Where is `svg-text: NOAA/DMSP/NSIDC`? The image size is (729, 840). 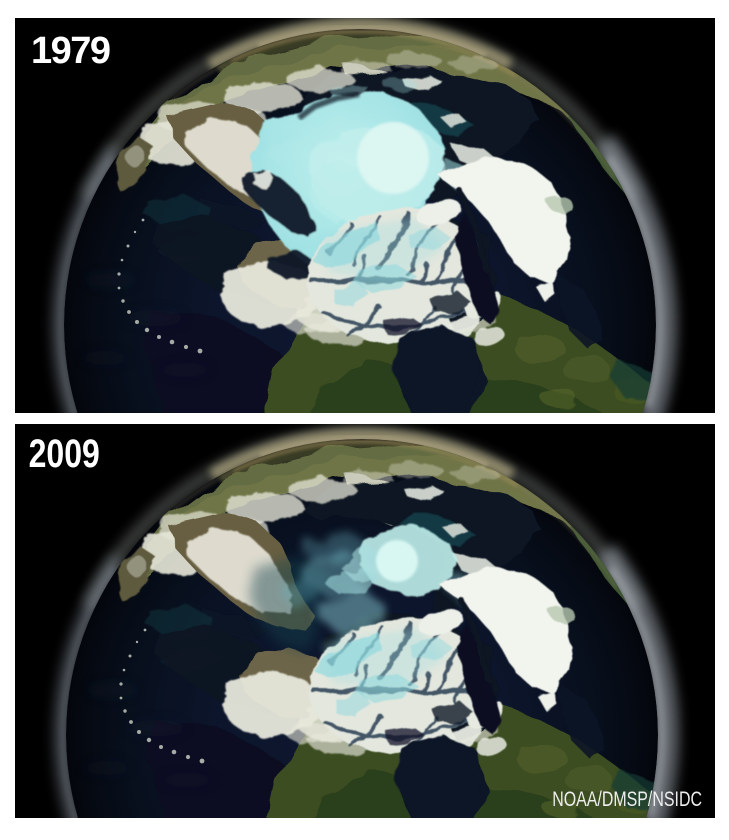 svg-text: NOAA/DMSP/NSIDC is located at coordinates (627, 799).